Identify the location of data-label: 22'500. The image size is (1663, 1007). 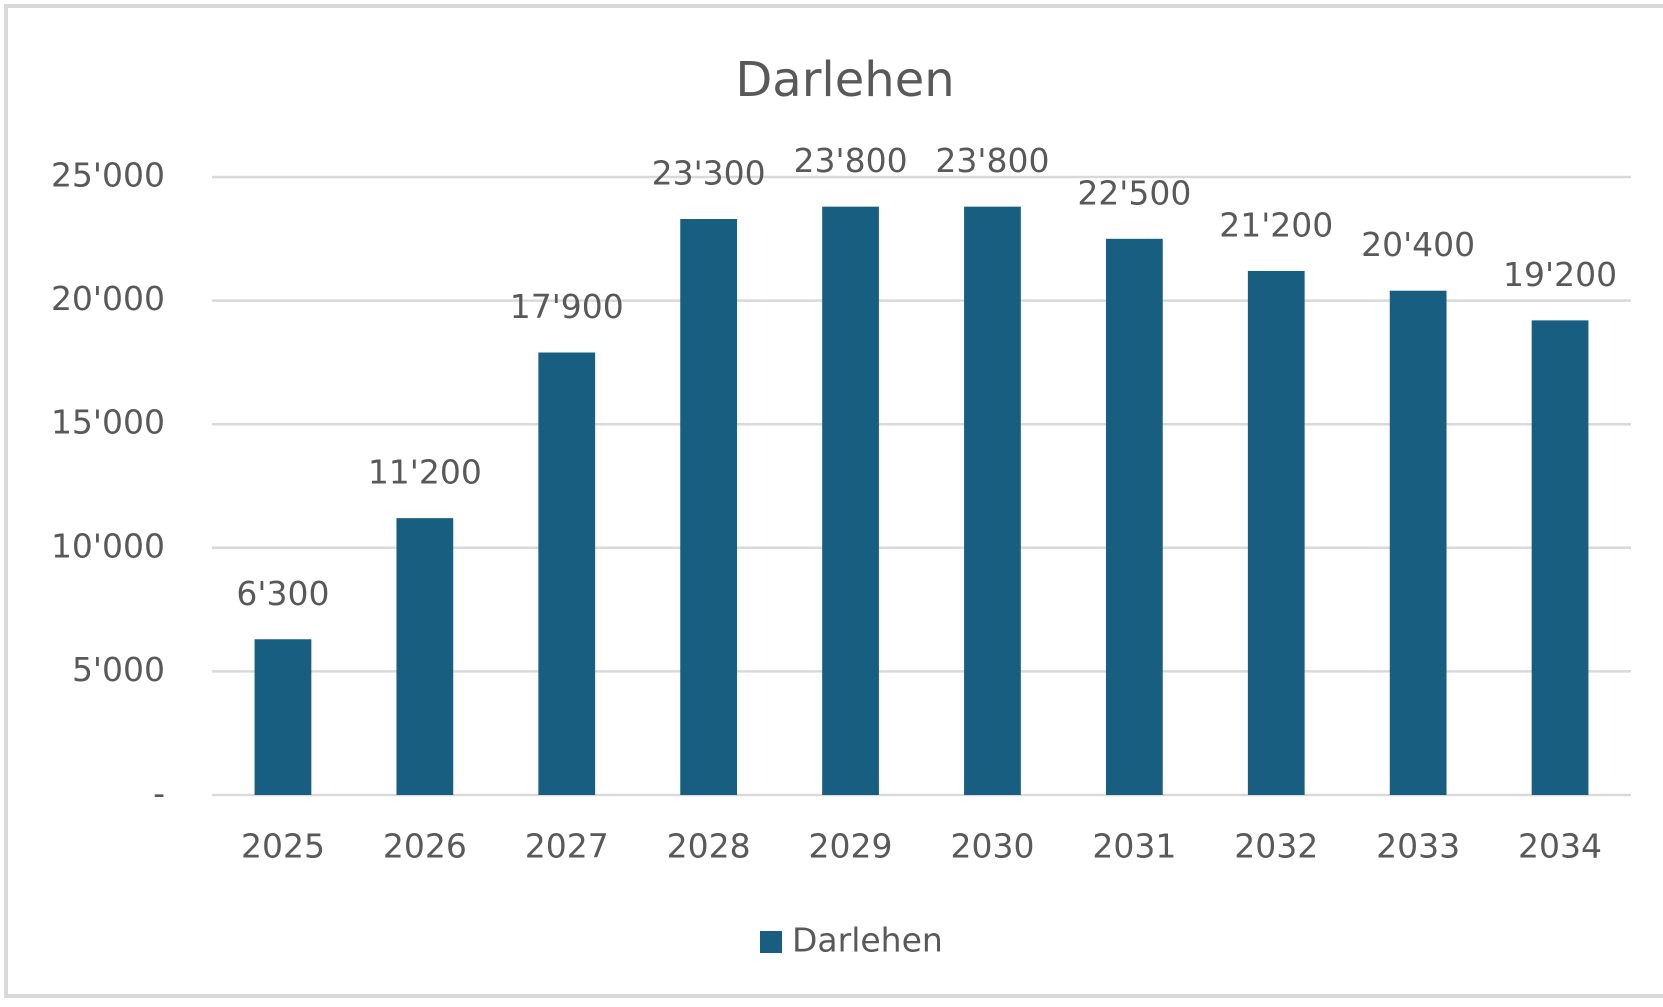
(1134, 192).